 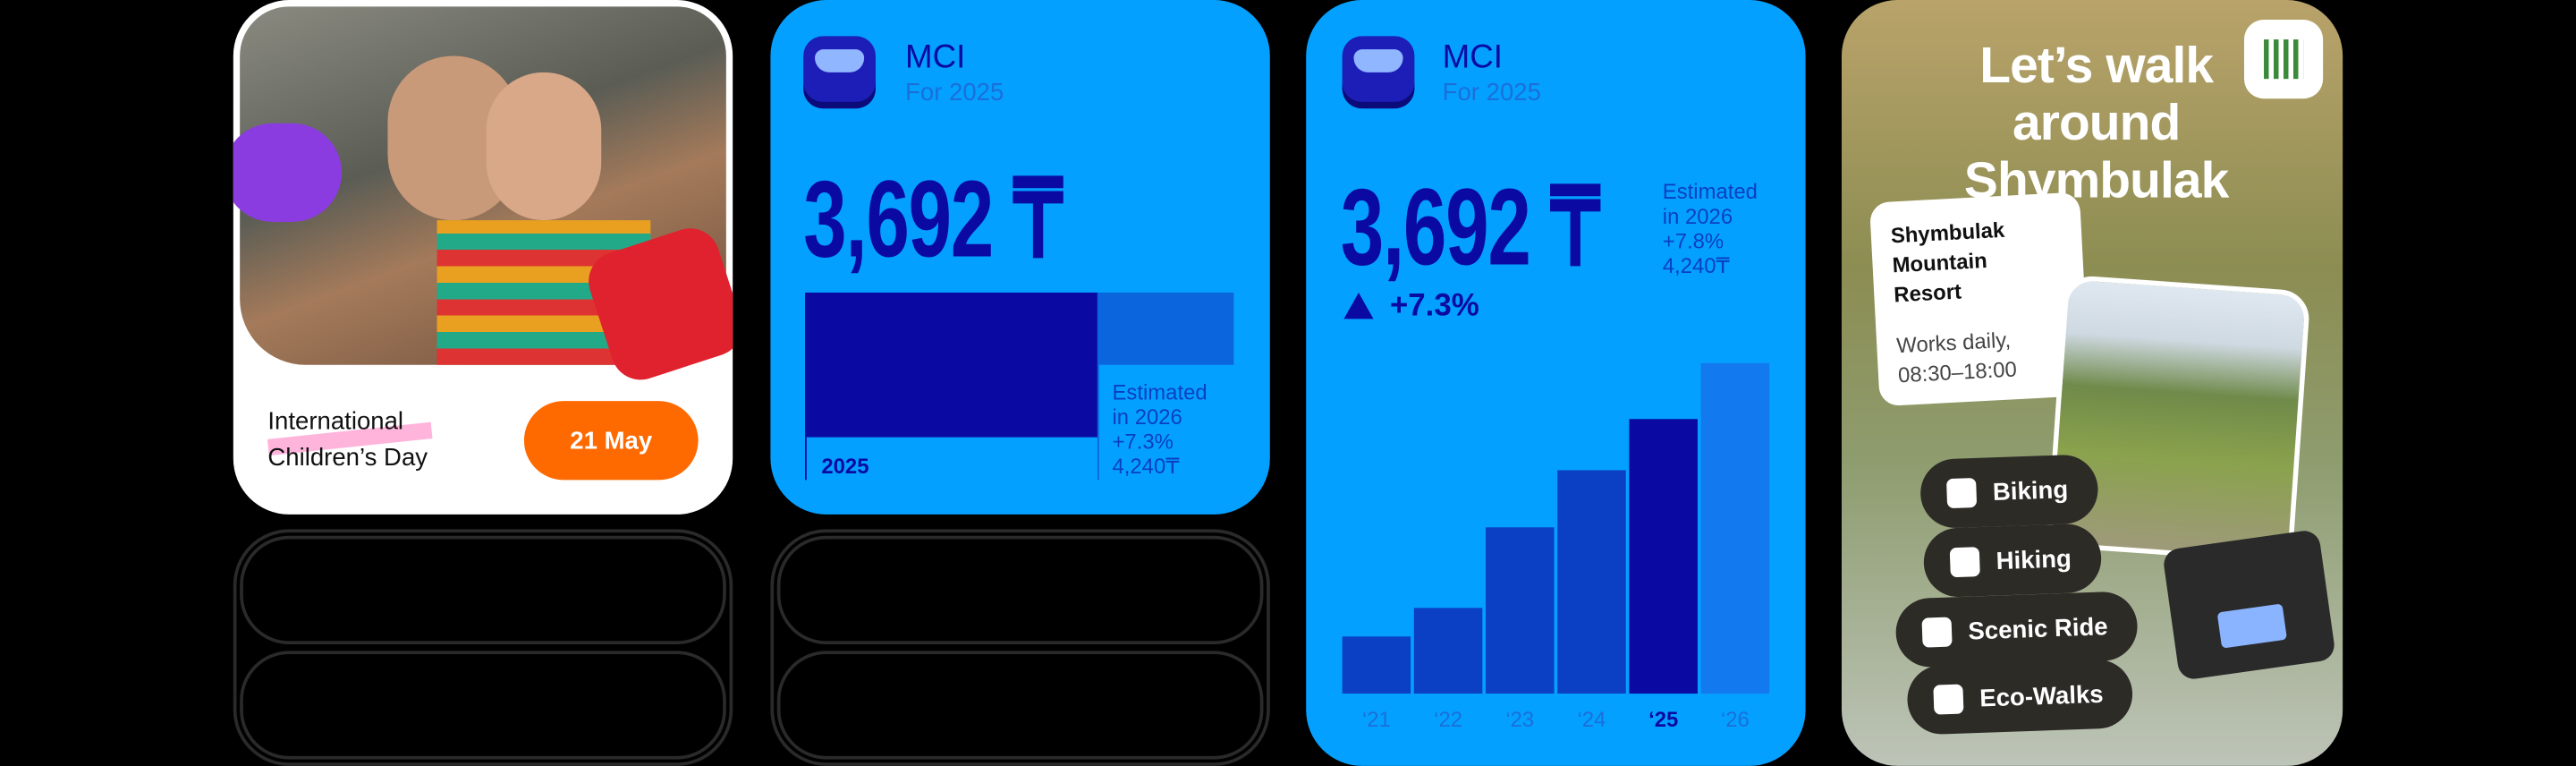 I want to click on x-tick-label: ‘26, so click(x=1735, y=720).